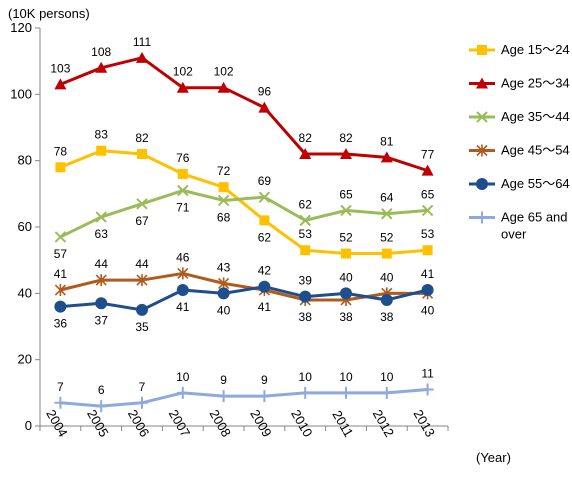 Image resolution: width=572 pixels, height=477 pixels. What do you see at coordinates (260, 423) in the screenshot?
I see `x-tick-label: 2009` at bounding box center [260, 423].